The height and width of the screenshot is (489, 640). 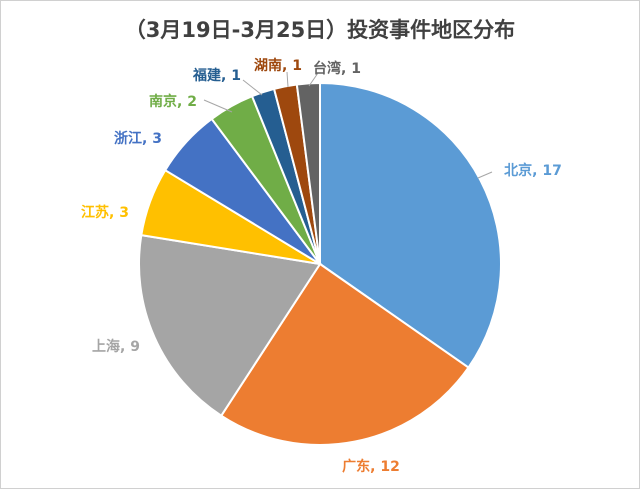 I want to click on data-label-江苏: 江苏, 3, so click(x=105, y=212).